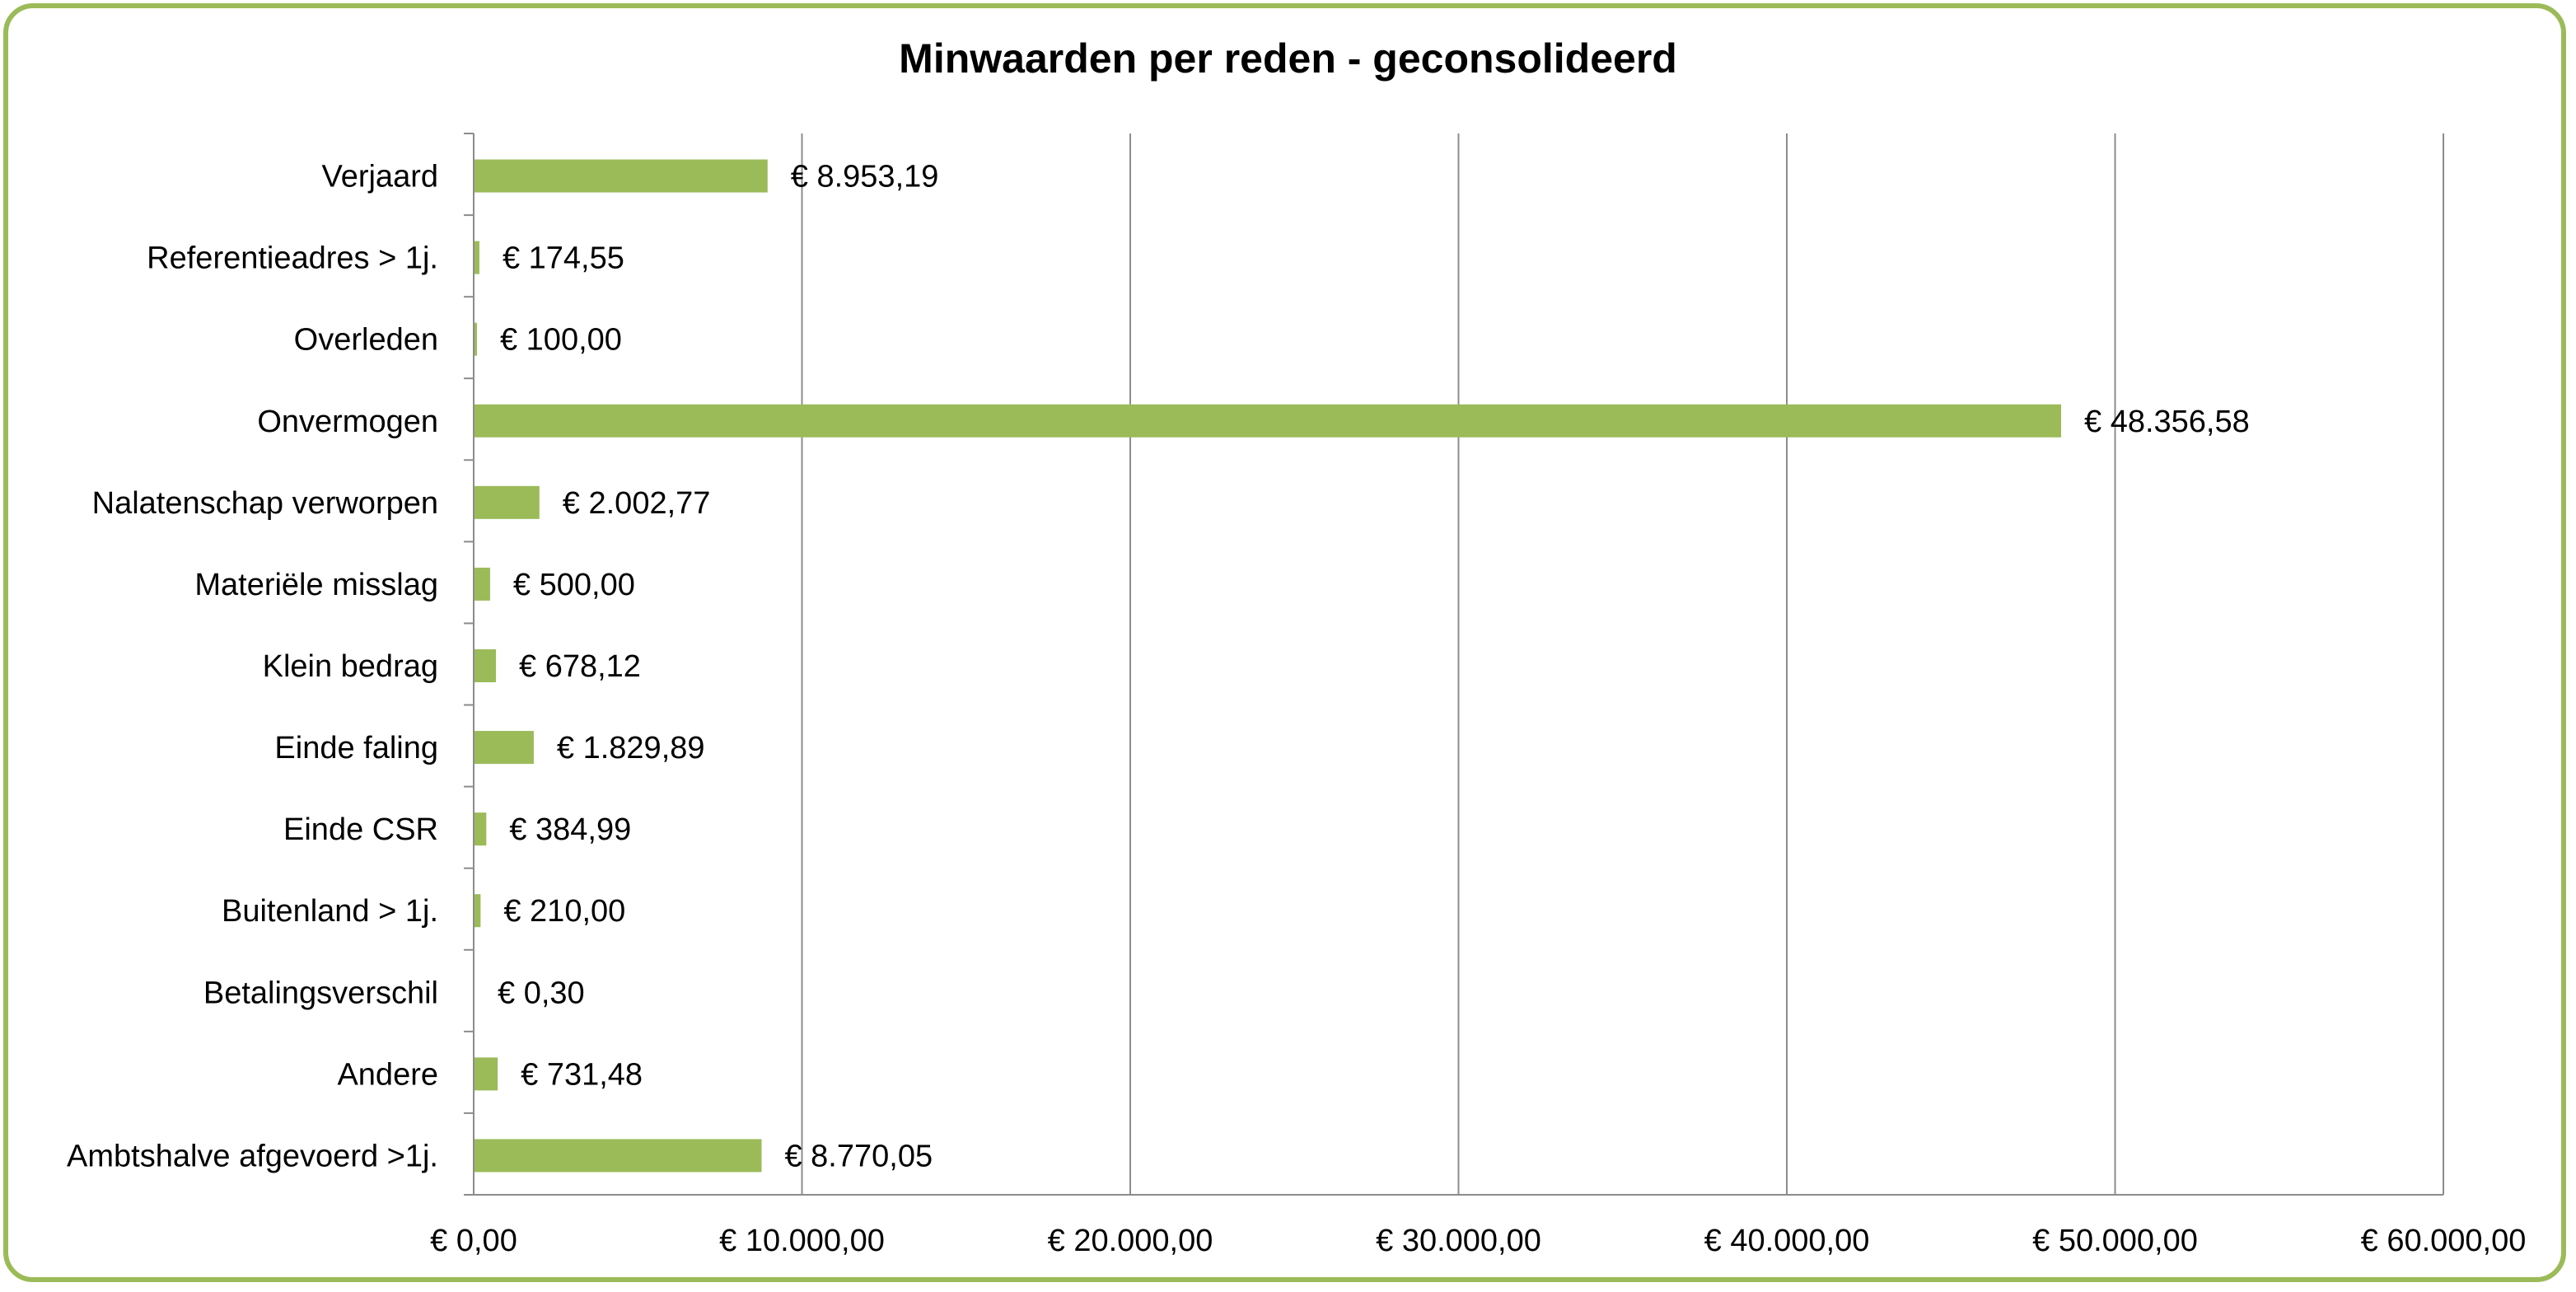 Image resolution: width=2576 pixels, height=1292 pixels. Describe the element at coordinates (637, 504) in the screenshot. I see `value-label: € 2.002,77` at that location.